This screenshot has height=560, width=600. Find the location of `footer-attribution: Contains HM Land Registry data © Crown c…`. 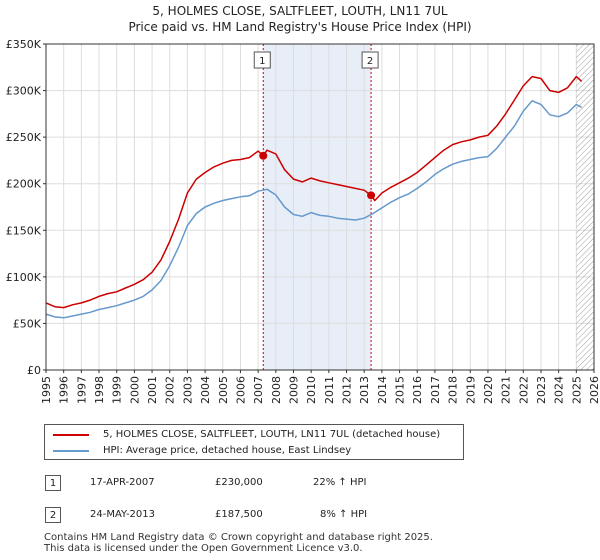

footer-attribution: Contains HM Land Registry data © Crown c… is located at coordinates (238, 543).